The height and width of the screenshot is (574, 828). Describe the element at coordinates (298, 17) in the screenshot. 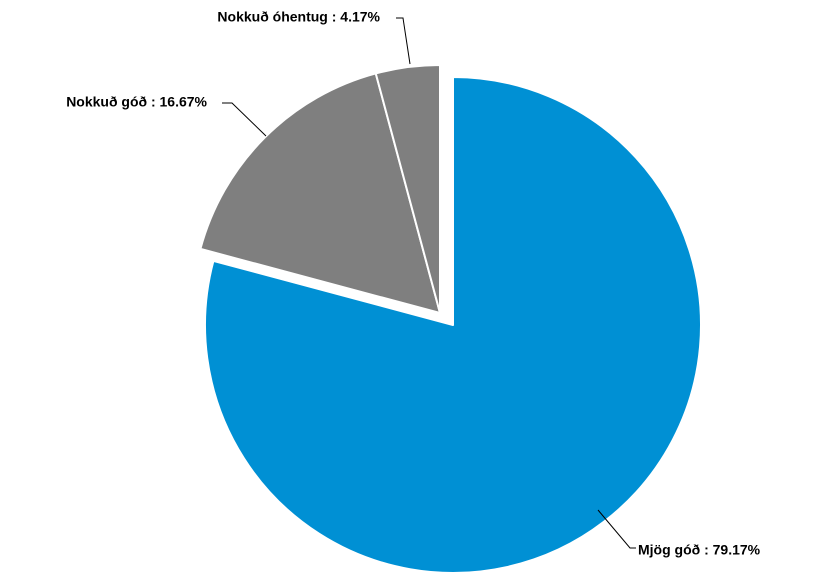

I see `data-label: Nokkuð óhentug : 4.17%` at that location.